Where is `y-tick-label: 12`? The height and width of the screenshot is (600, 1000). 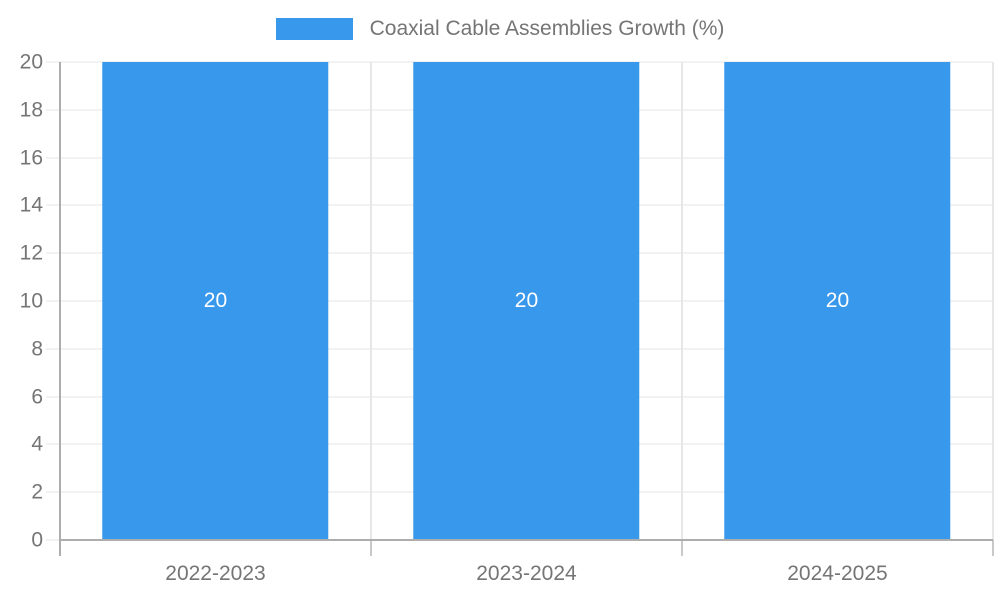 y-tick-label: 12 is located at coordinates (31, 253).